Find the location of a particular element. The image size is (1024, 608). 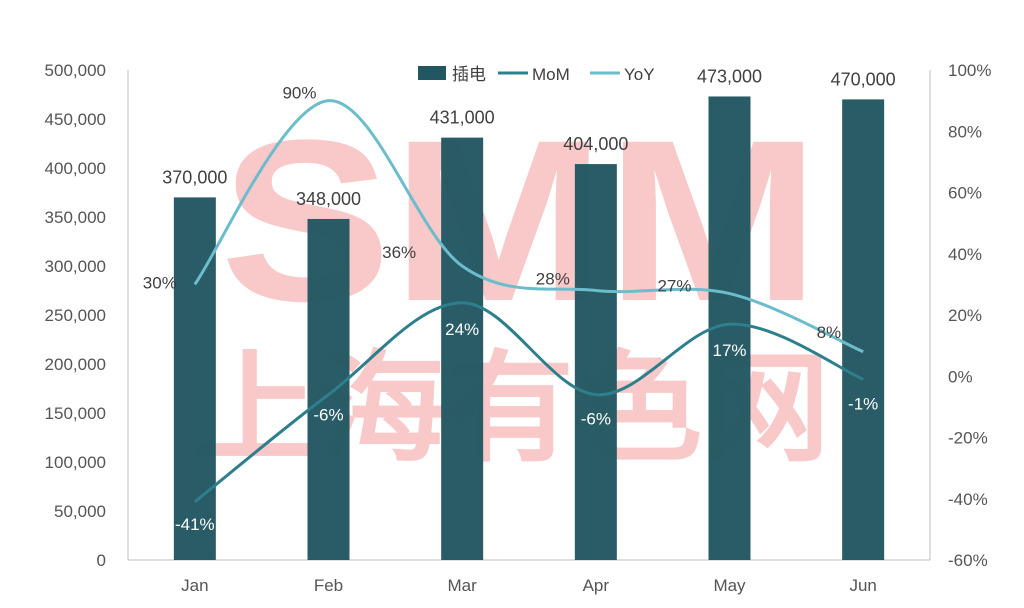

left-tick-label: 350,000 is located at coordinates (75, 217).